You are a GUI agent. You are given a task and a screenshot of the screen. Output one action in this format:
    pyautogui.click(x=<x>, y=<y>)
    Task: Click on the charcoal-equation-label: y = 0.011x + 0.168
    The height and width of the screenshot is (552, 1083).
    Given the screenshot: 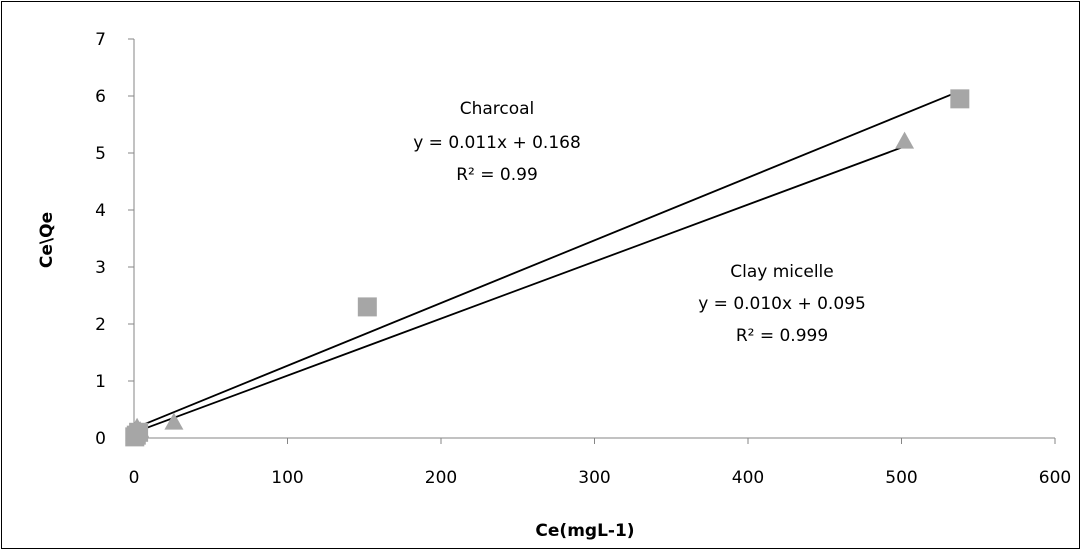 What is the action you would take?
    pyautogui.click(x=497, y=143)
    